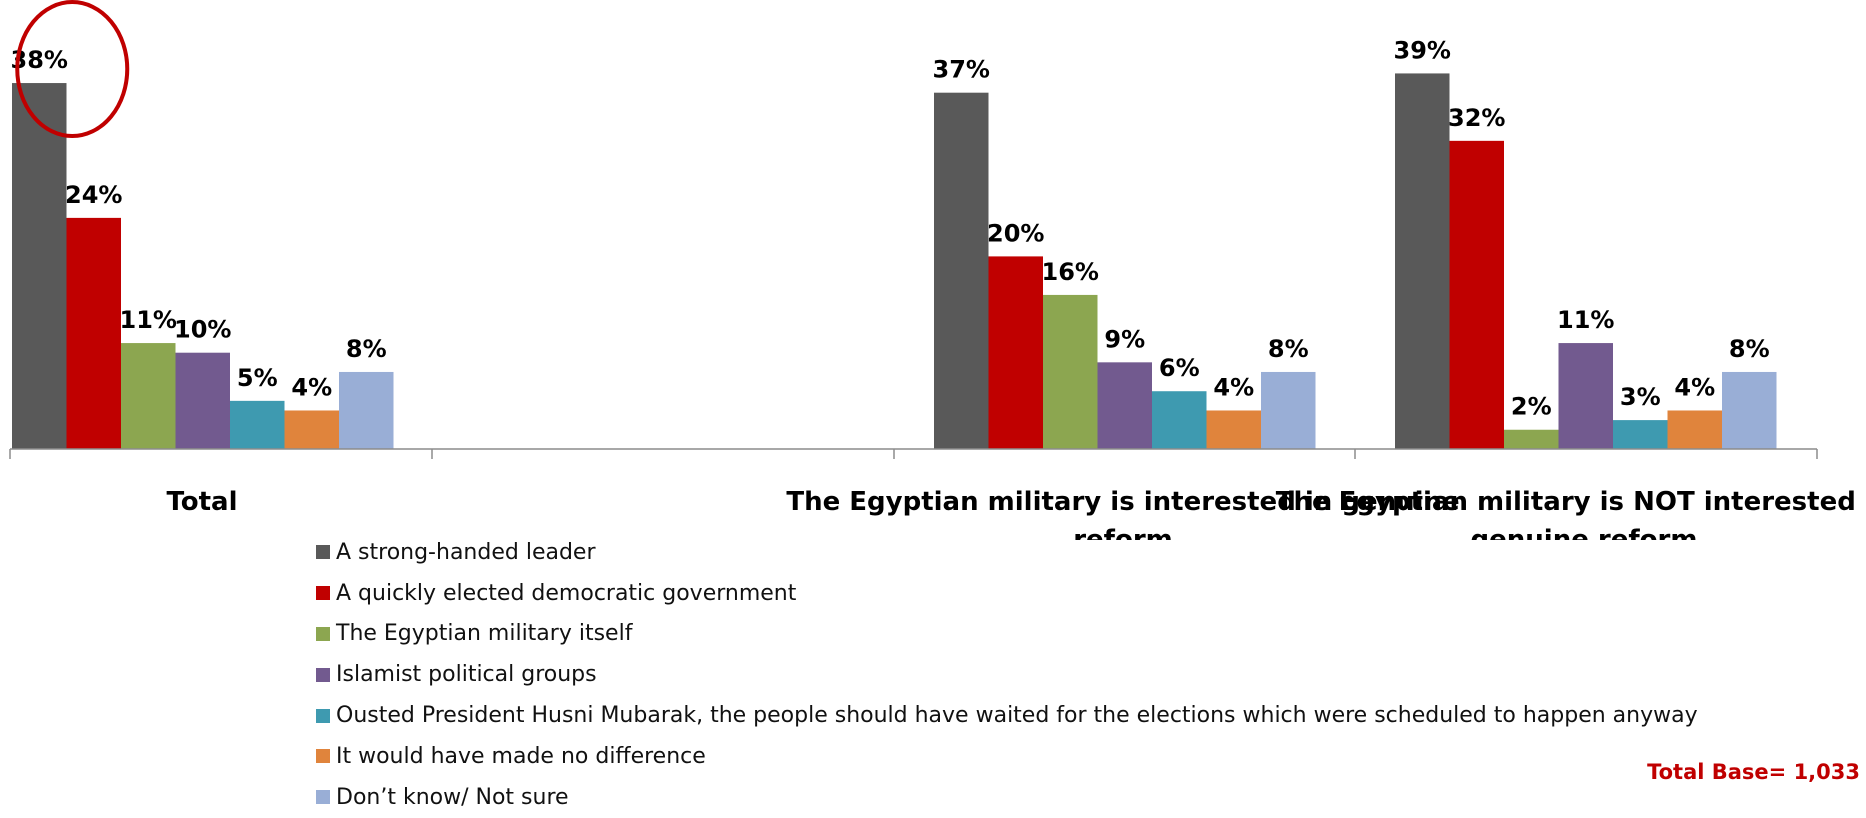 The height and width of the screenshot is (818, 1866). Describe the element at coordinates (1422, 50) in the screenshot. I see `data-label: 39%` at that location.